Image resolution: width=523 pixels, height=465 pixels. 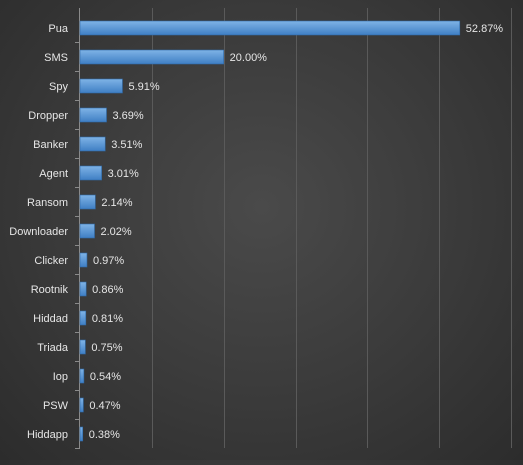 What do you see at coordinates (108, 261) in the screenshot?
I see `value-label-clicker: 0.97%` at bounding box center [108, 261].